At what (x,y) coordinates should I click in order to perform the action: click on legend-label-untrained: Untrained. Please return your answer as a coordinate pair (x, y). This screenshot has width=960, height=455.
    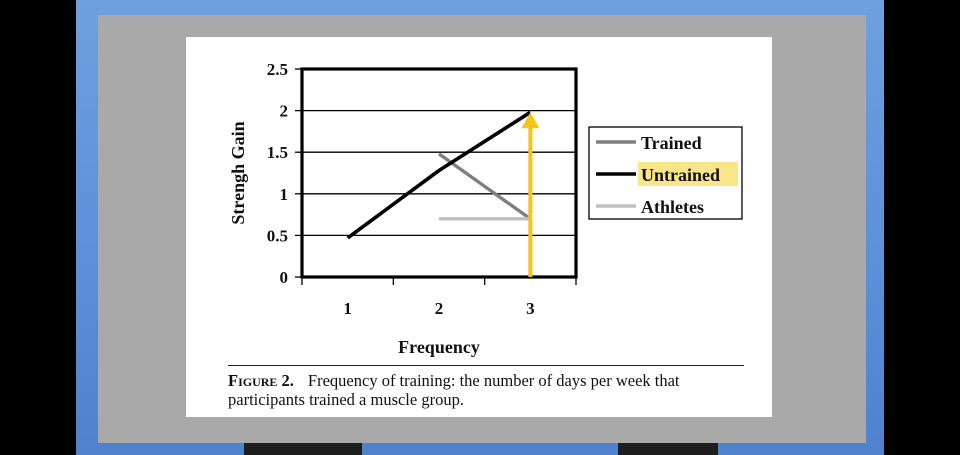
    Looking at the image, I should click on (680, 175).